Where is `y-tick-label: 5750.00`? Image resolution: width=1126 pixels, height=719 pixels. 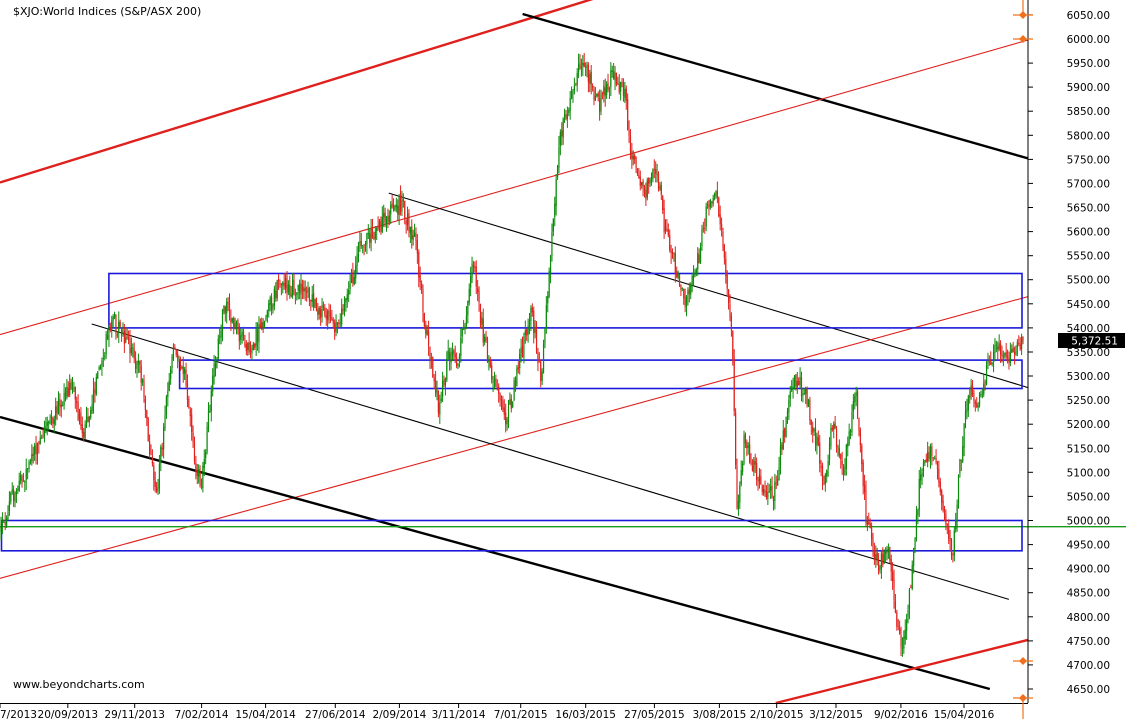 y-tick-label: 5750.00 is located at coordinates (1088, 160).